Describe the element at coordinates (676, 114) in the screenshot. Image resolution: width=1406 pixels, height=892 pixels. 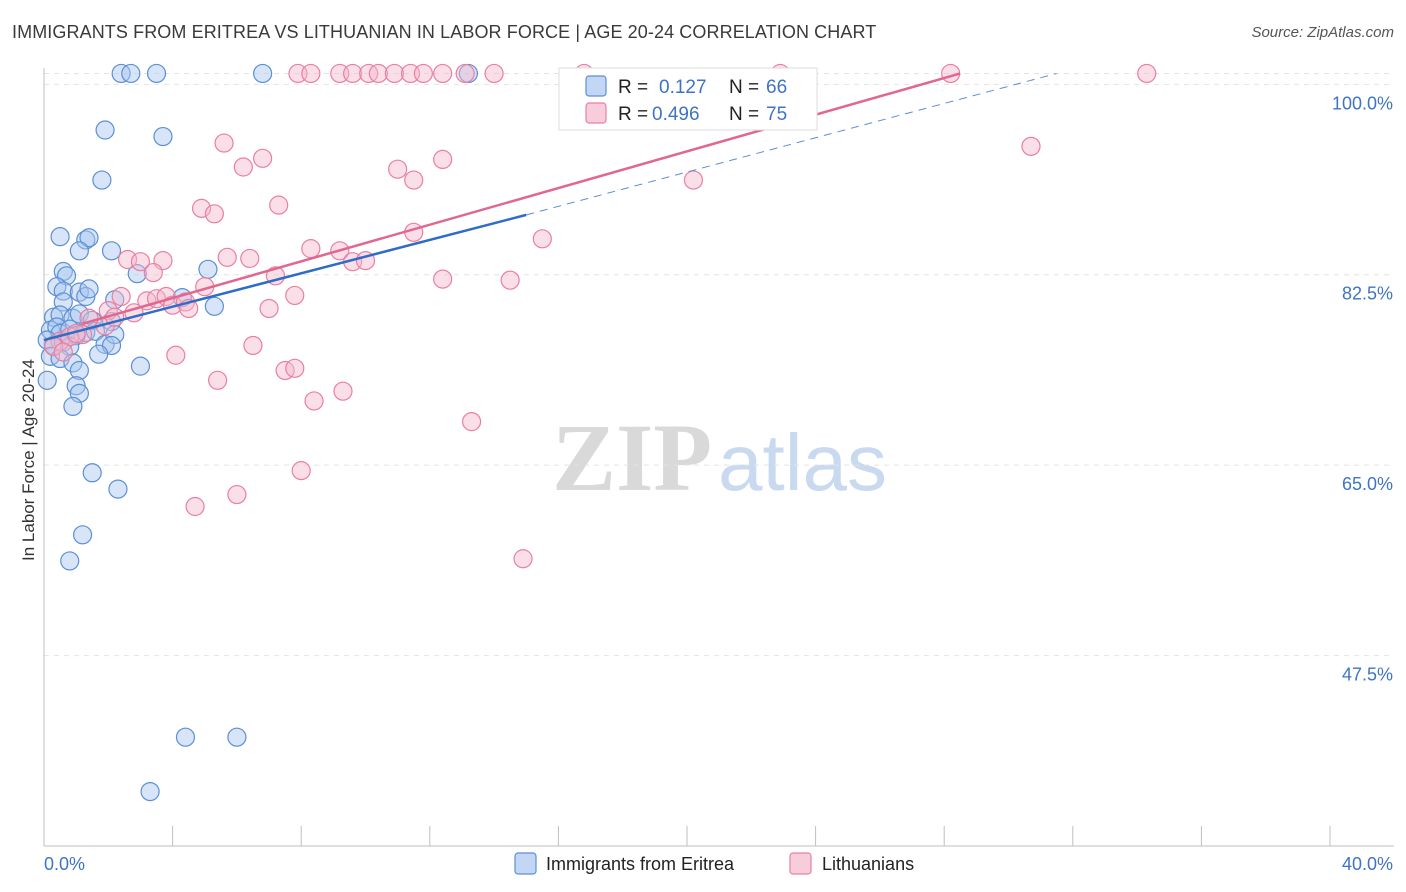
I see `legend-r-value: 0.496` at that location.